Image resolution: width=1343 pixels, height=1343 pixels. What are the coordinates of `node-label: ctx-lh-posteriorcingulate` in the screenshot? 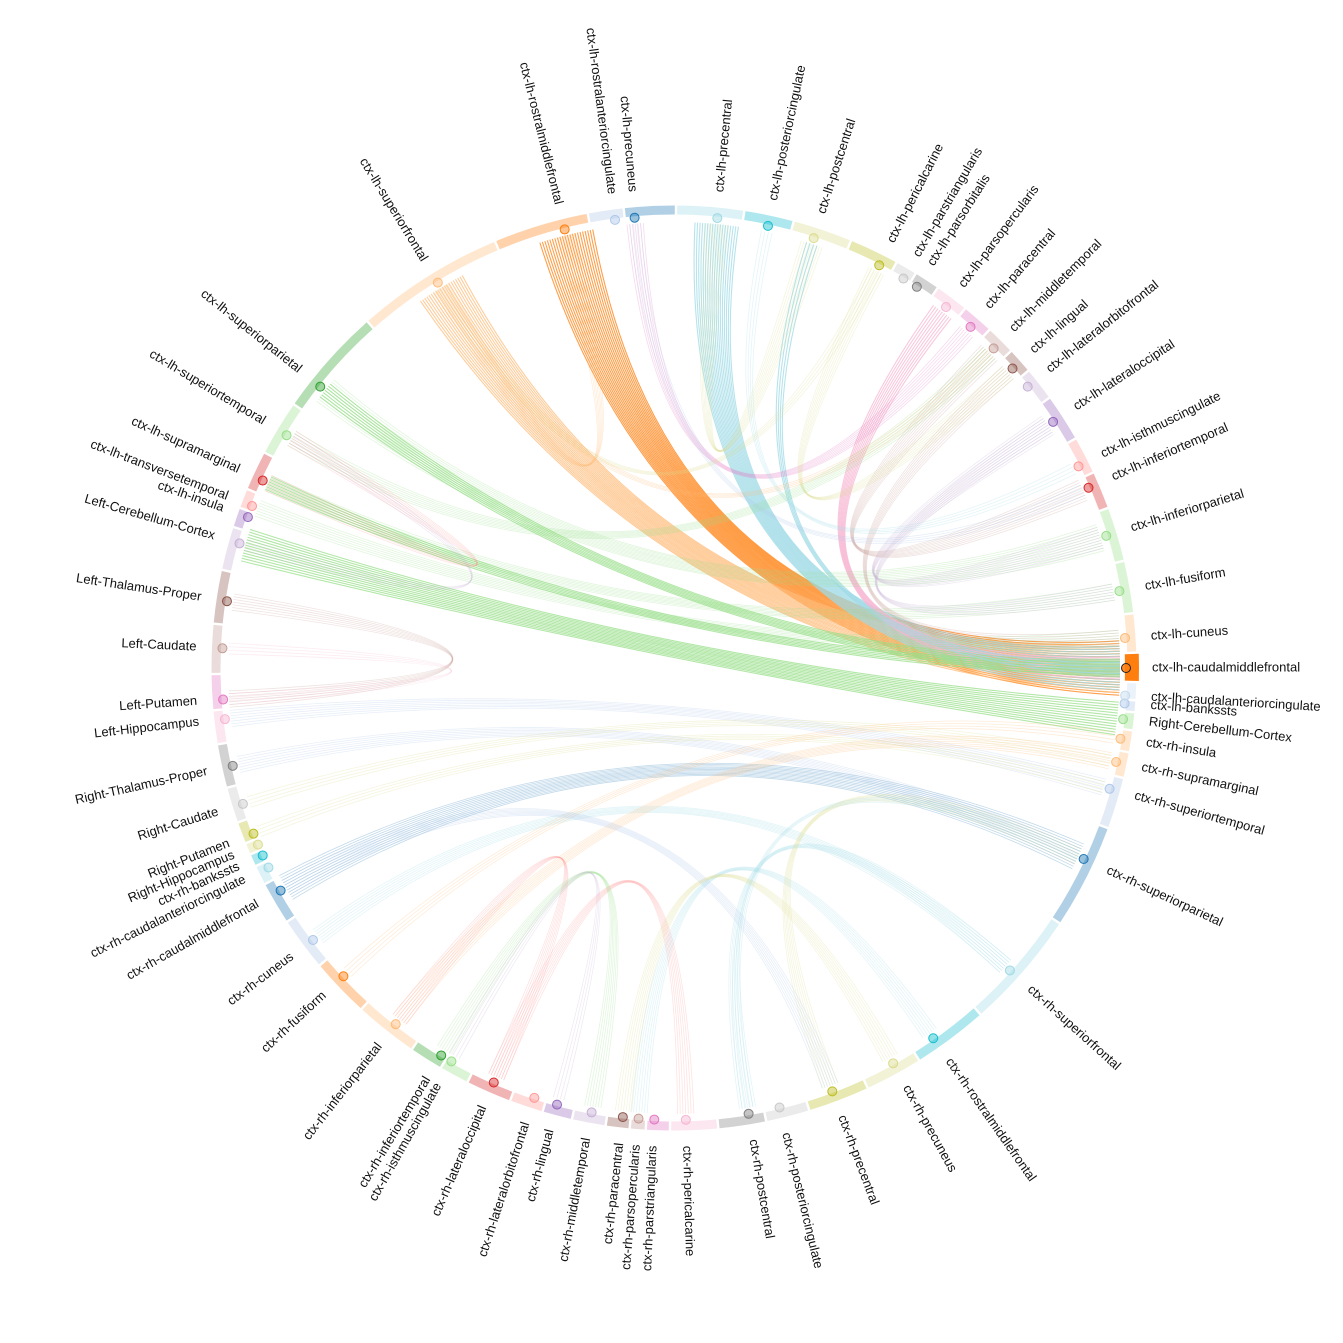 It's located at (786, 133).